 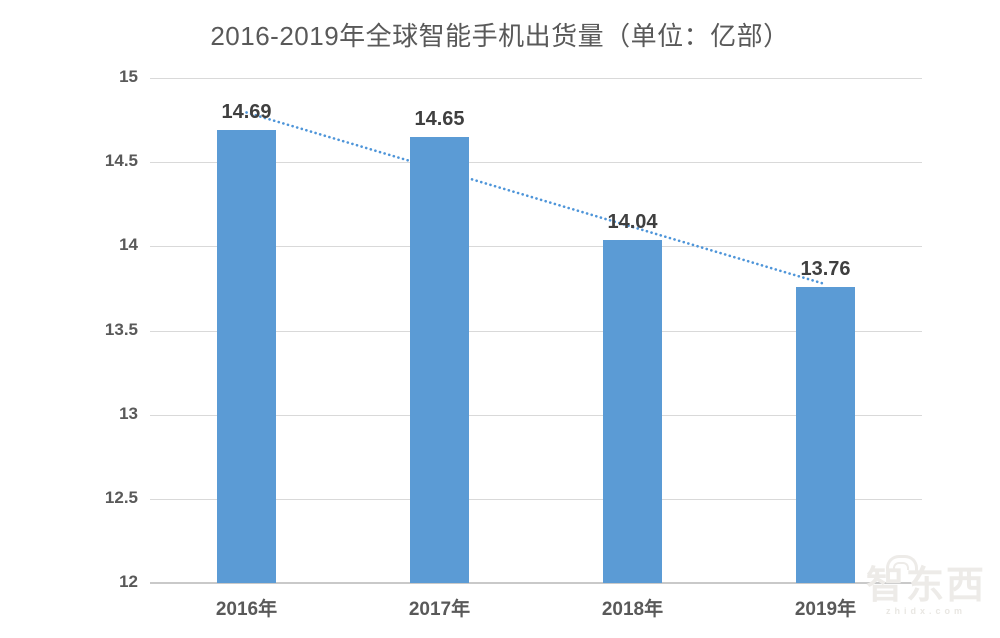 I want to click on bar-value-label: 14.69, so click(x=246, y=112).